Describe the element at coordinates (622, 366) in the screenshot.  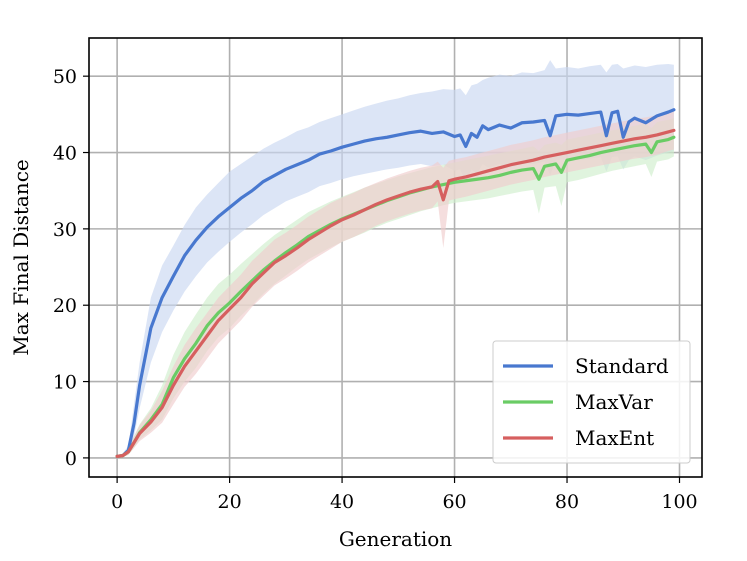
I see `legend-label-standard: Standard` at that location.